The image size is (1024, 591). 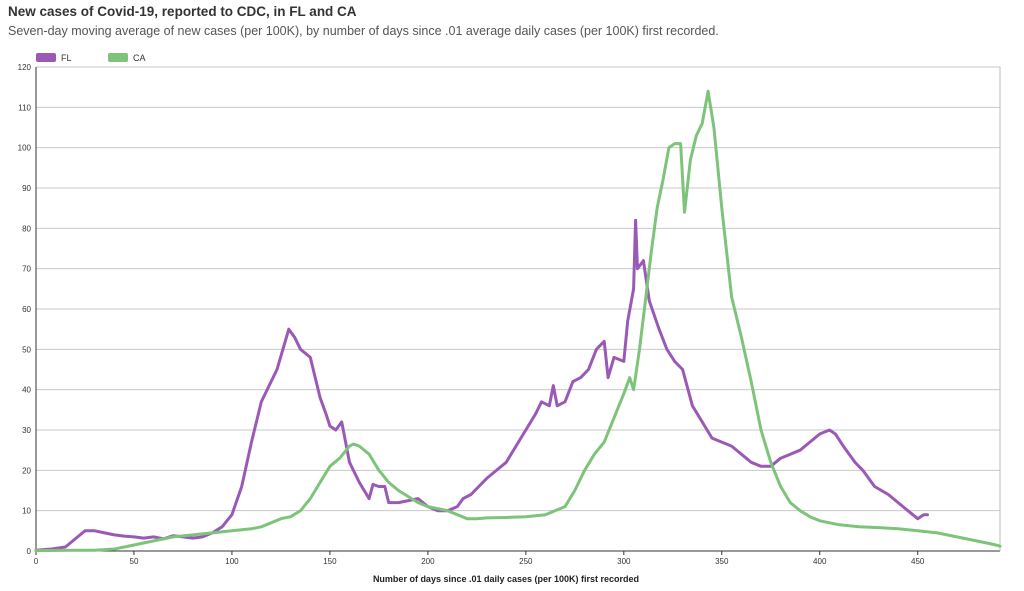 I want to click on y-tick-label: 80, so click(x=26, y=228).